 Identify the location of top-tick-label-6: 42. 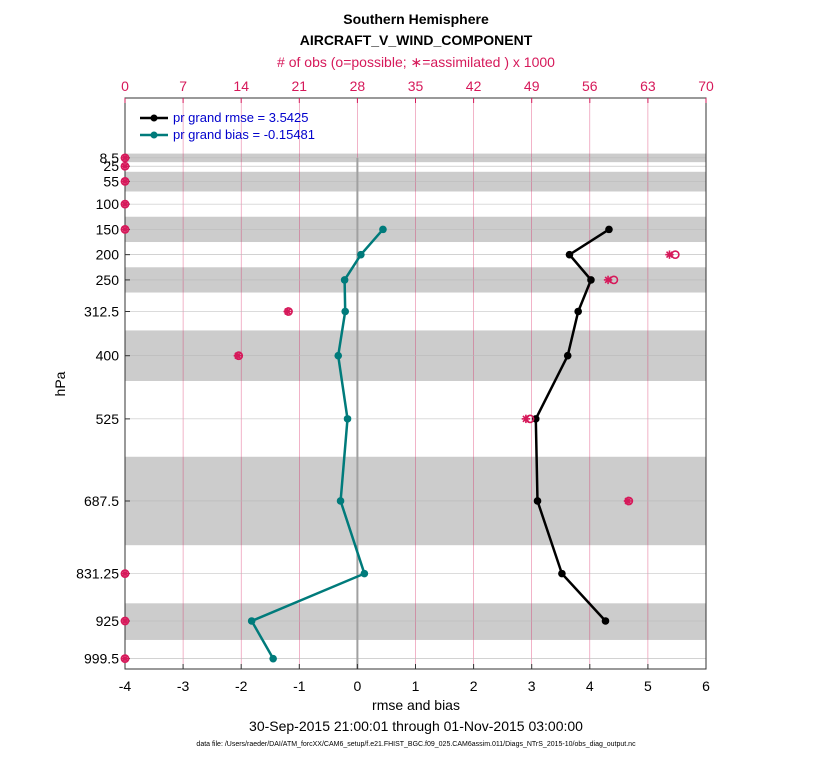
(474, 86).